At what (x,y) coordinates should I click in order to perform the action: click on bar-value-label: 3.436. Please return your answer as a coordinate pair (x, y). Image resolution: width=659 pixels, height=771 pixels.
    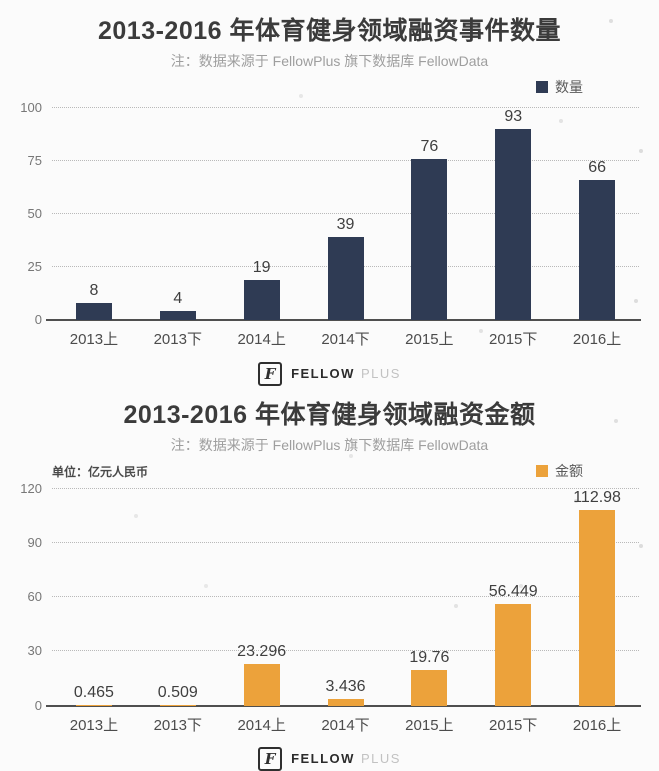
    Looking at the image, I should click on (345, 687).